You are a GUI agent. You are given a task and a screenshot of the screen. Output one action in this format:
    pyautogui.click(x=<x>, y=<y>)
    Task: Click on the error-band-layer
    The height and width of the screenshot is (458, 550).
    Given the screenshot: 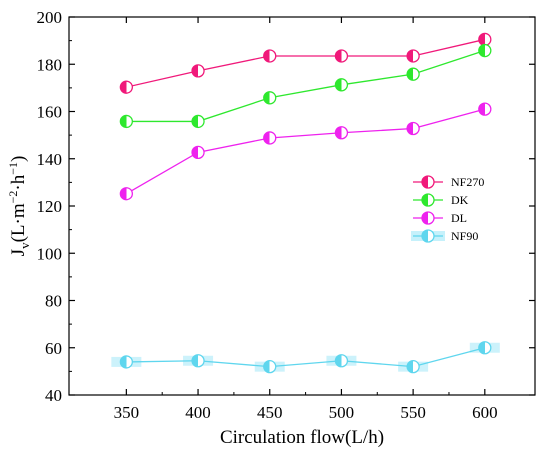 What is the action you would take?
    pyautogui.click(x=305, y=357)
    